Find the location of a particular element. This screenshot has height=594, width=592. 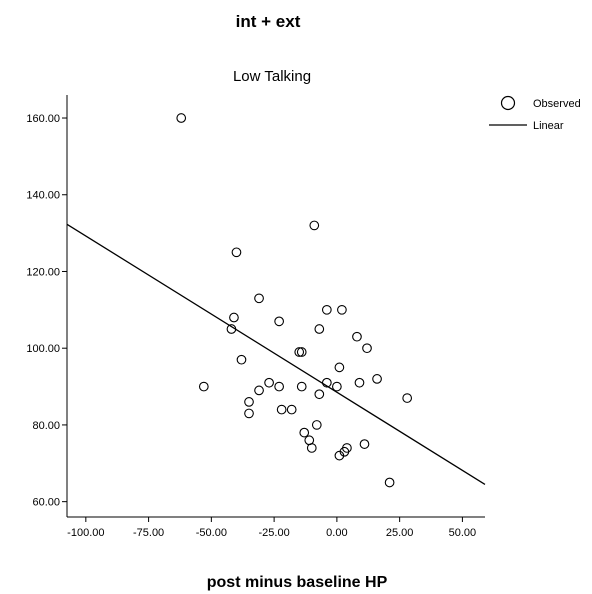

x-axis-label: post minus baseline HP is located at coordinates (297, 582).